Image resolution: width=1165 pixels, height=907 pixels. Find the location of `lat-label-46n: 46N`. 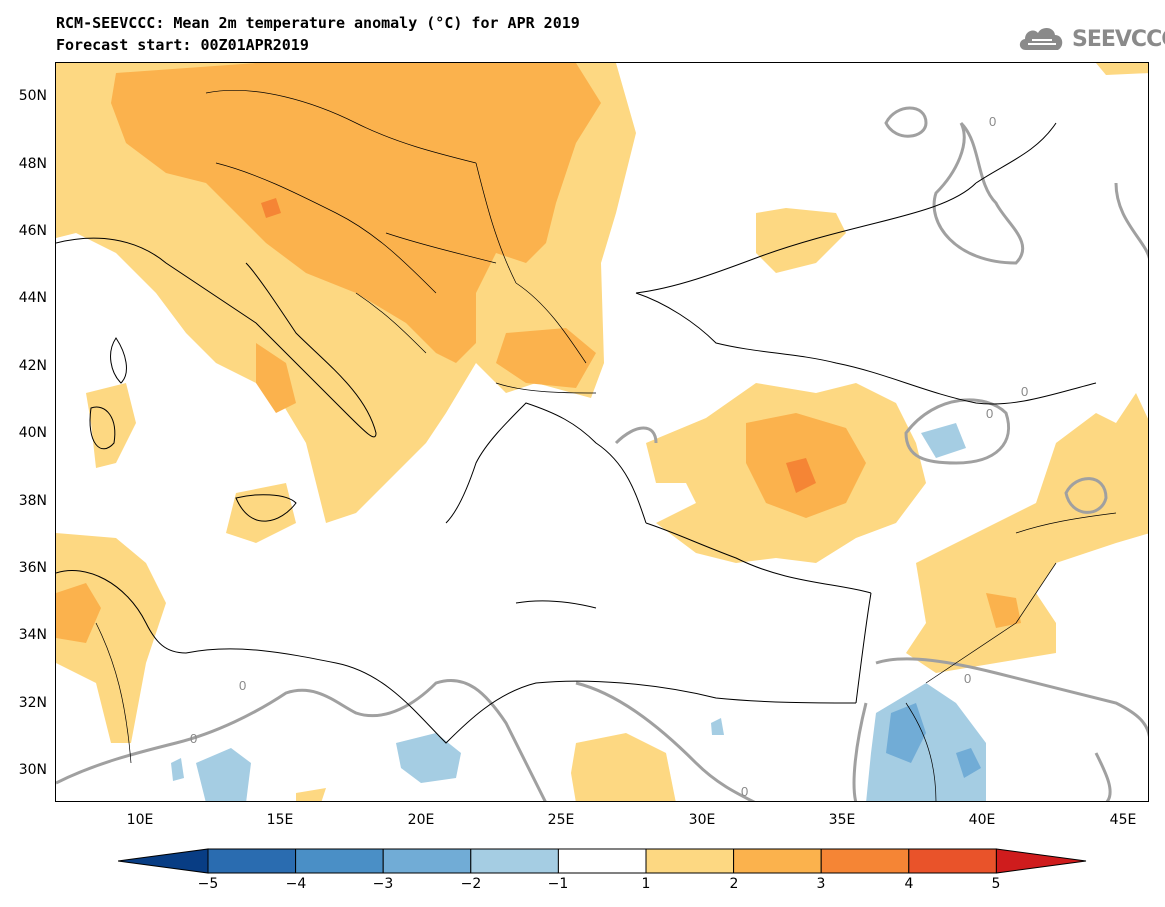

lat-label-46n: 46N is located at coordinates (32, 231).